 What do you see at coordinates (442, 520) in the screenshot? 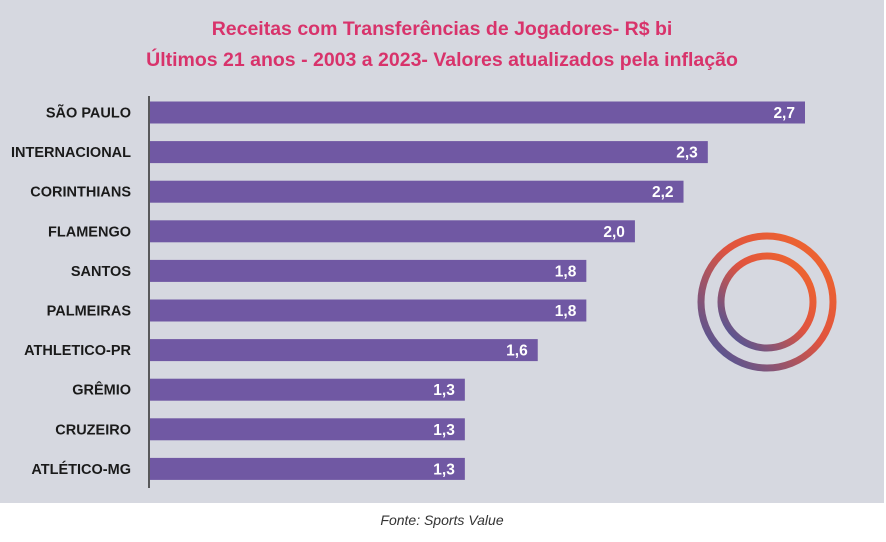
I see `source-caption: Fonte: Sports Value` at bounding box center [442, 520].